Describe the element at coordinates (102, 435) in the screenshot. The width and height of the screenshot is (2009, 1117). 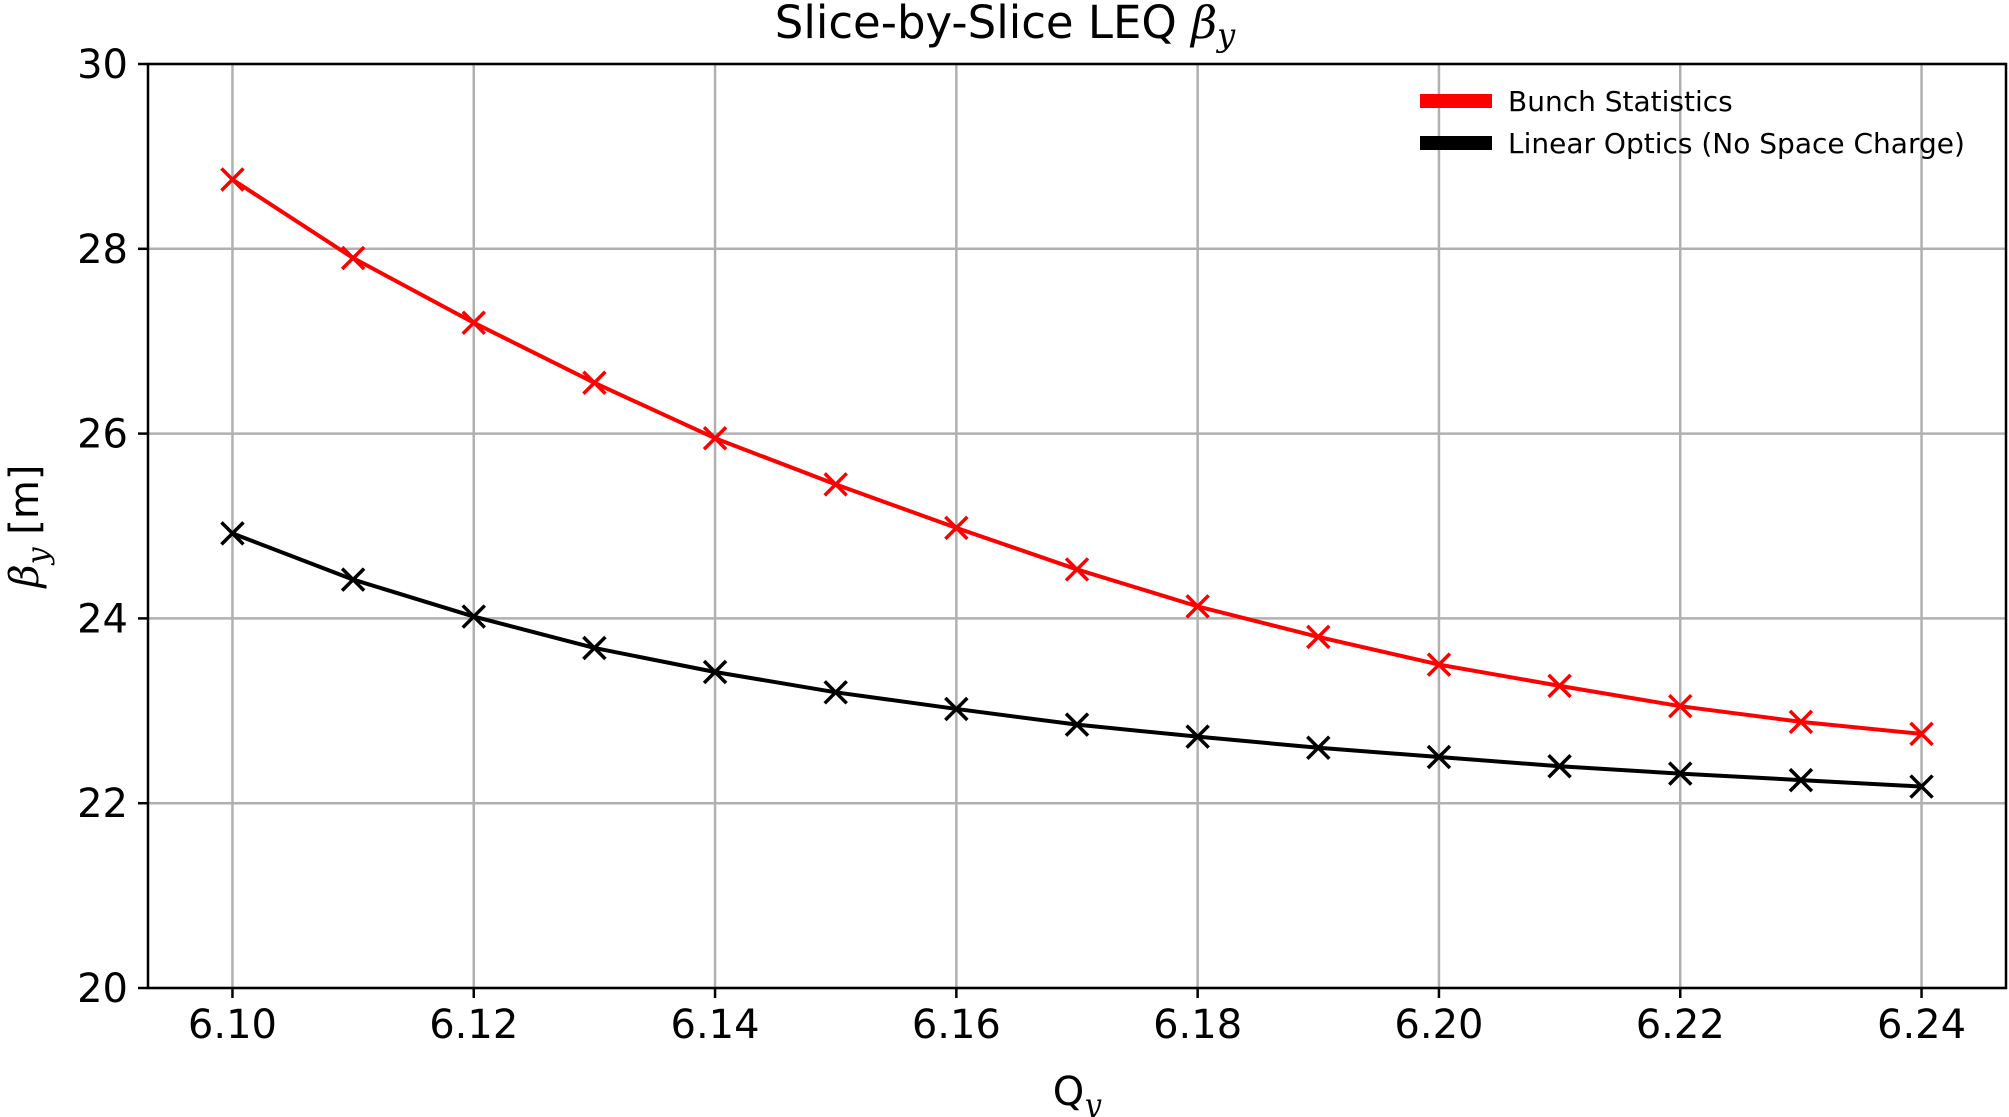
I see `y-tick-label: 26` at that location.